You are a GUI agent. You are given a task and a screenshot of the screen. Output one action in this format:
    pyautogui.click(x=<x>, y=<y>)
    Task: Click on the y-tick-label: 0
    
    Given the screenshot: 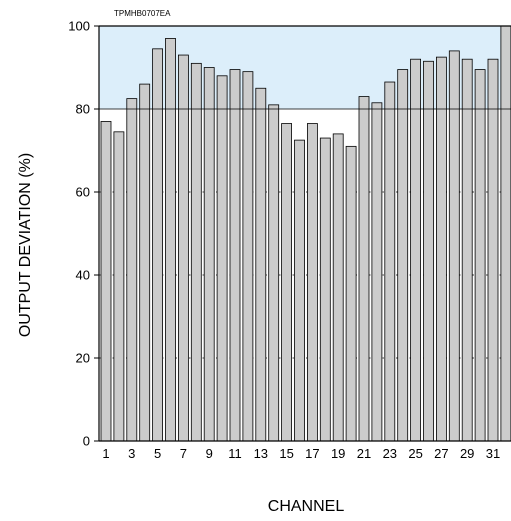 What is the action you would take?
    pyautogui.click(x=86, y=441)
    